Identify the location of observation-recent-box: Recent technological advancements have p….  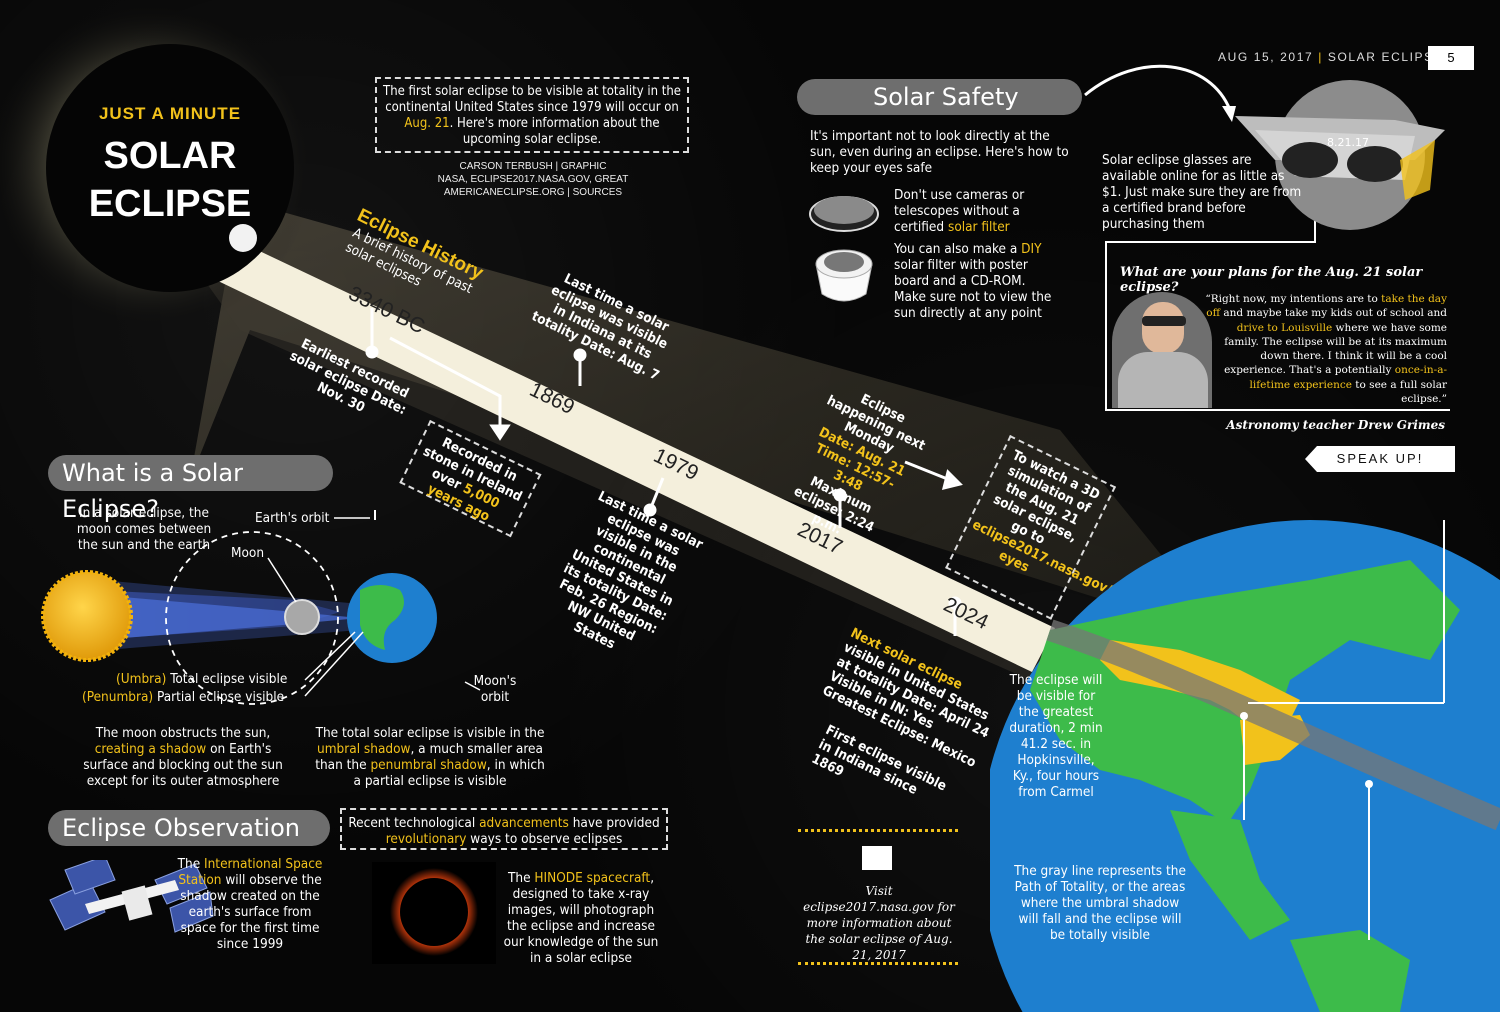
(504, 829).